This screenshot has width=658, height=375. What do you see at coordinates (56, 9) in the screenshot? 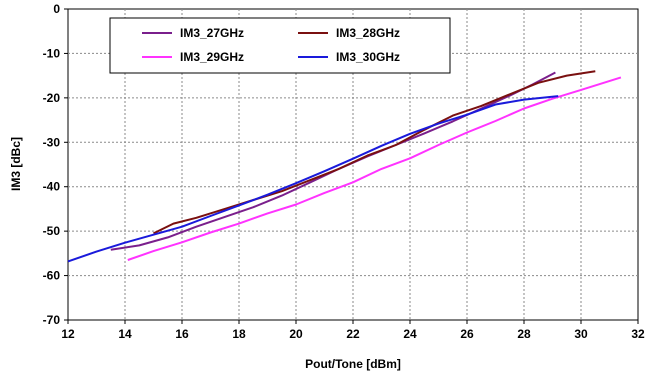
I see `y-tick-label: 0` at bounding box center [56, 9].